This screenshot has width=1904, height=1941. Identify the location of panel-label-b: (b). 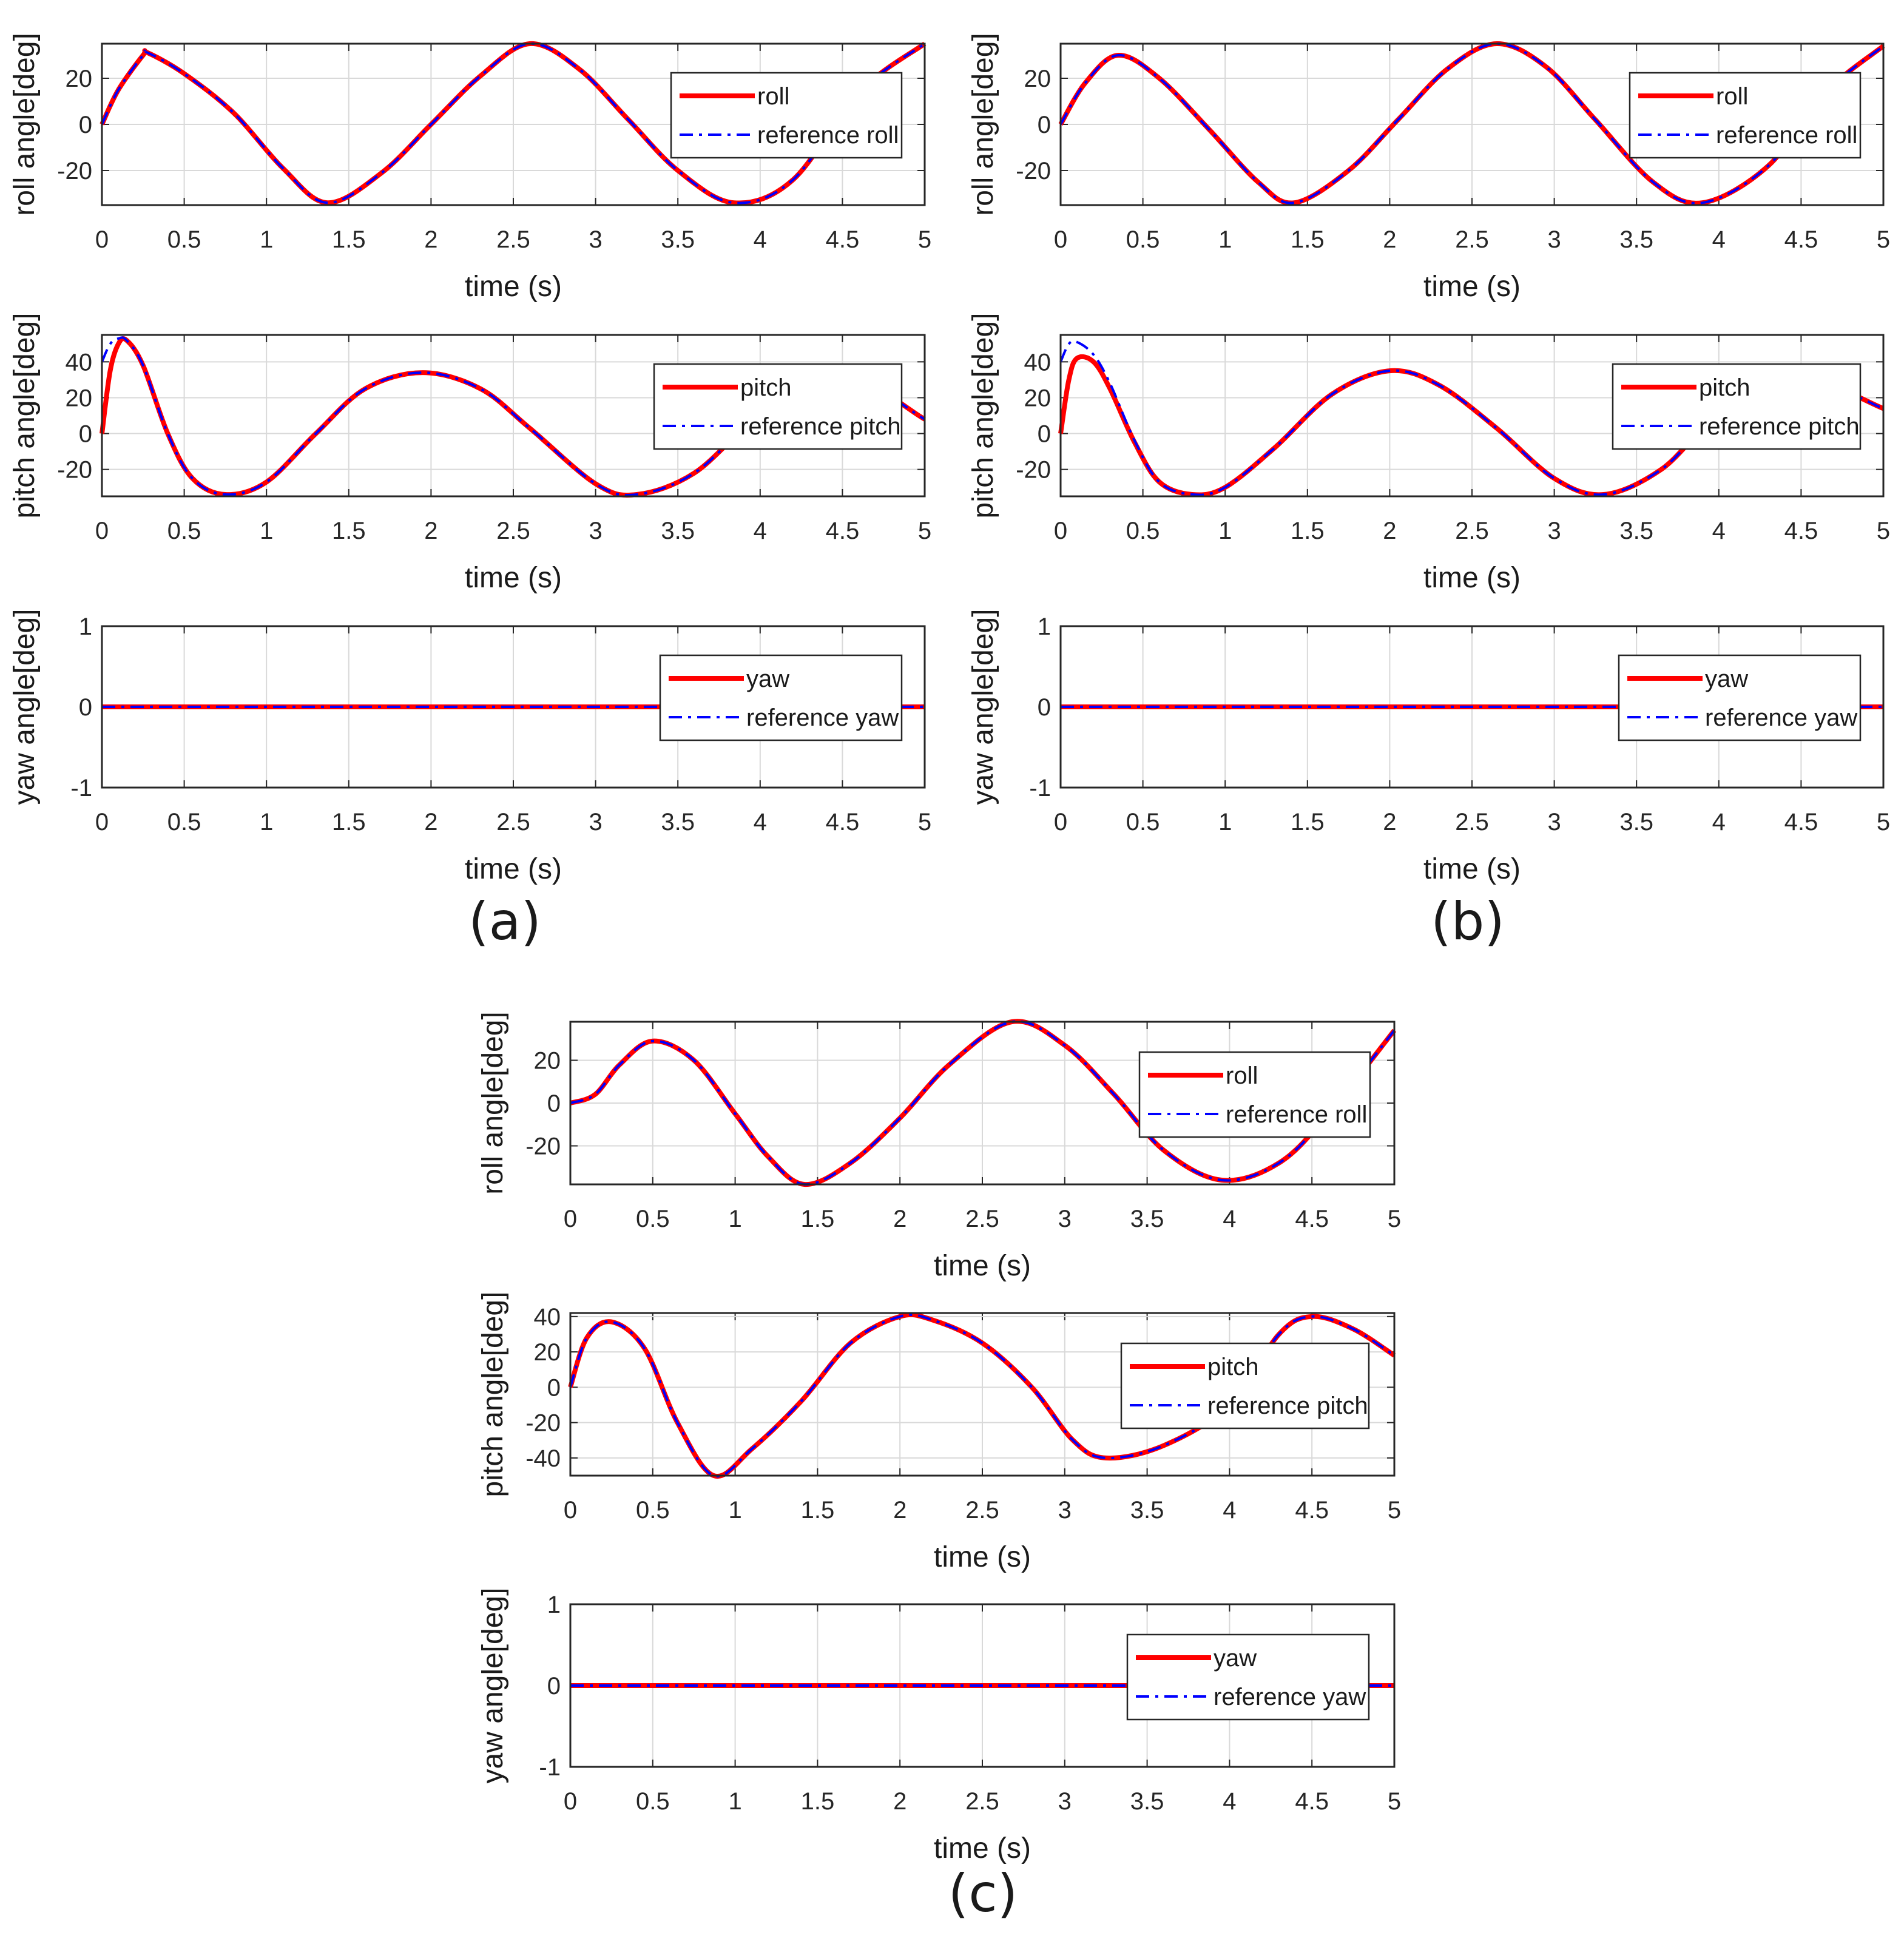
(1468, 922).